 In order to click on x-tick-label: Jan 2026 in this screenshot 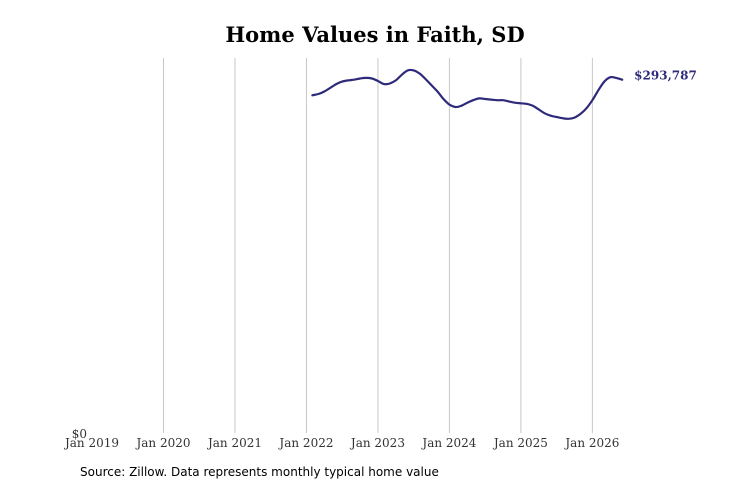, I will do `click(591, 443)`.